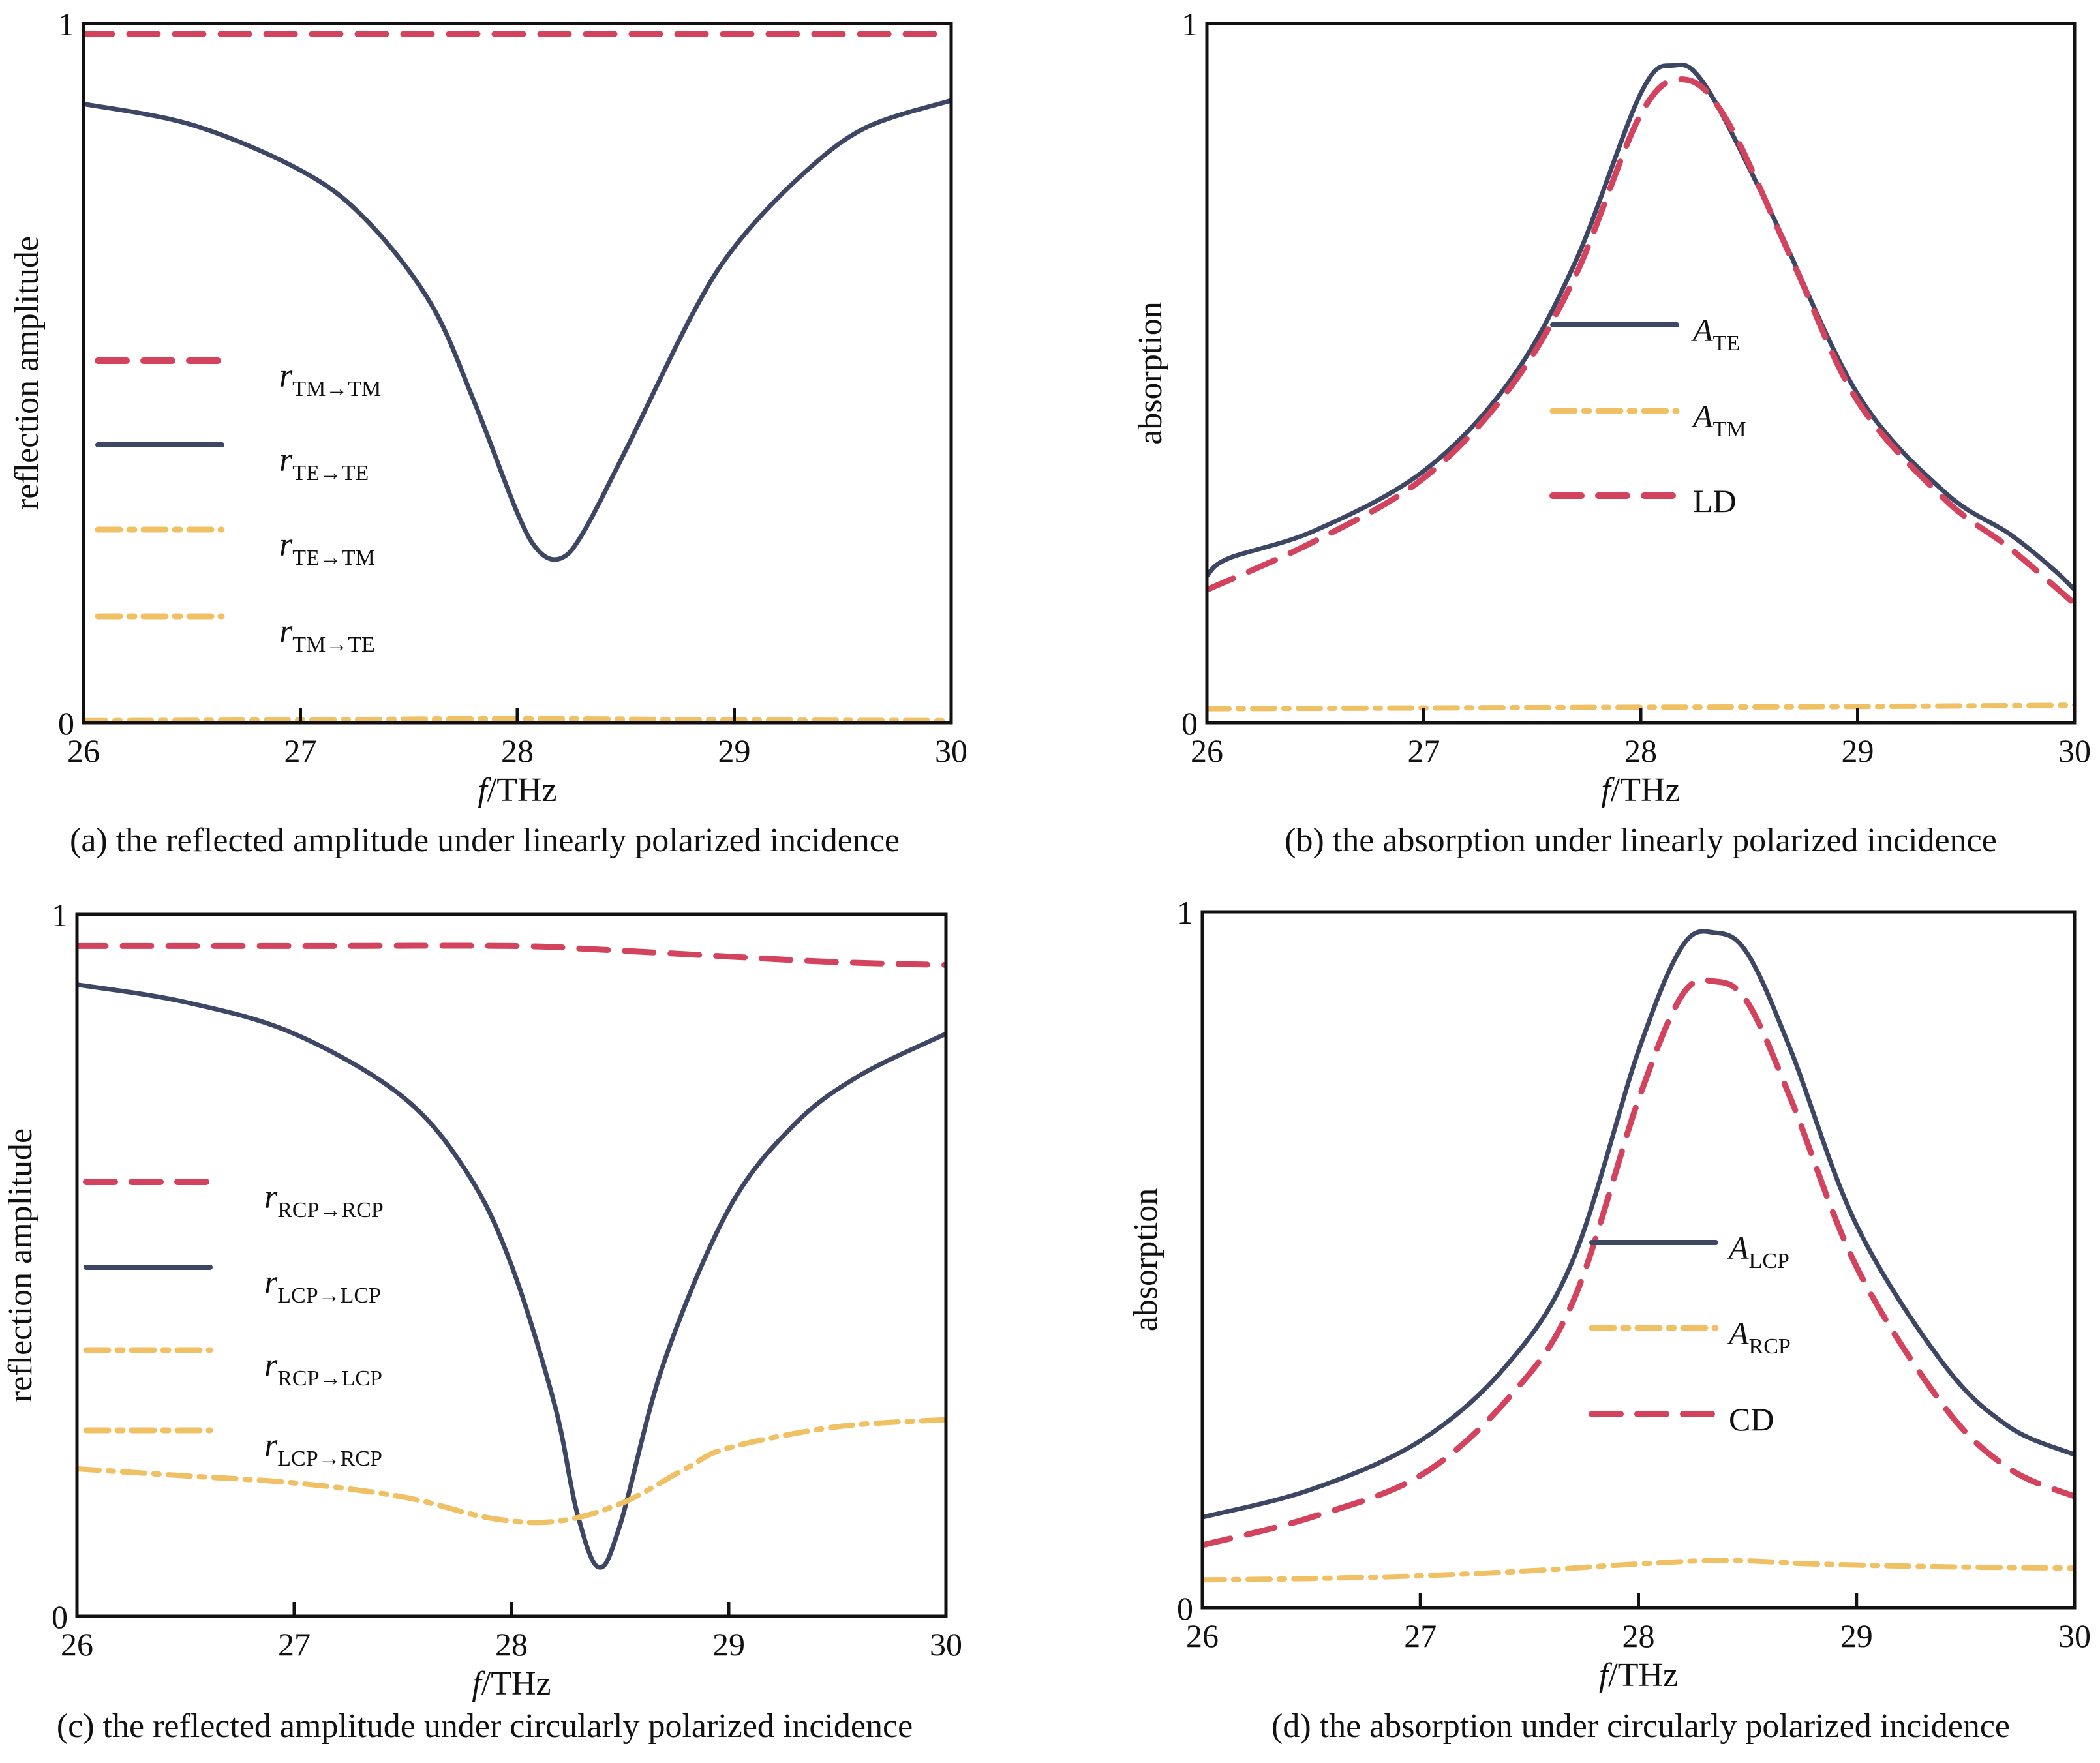  Describe the element at coordinates (322, 1286) in the screenshot. I see `legend-label: rLCP→LCP` at that location.